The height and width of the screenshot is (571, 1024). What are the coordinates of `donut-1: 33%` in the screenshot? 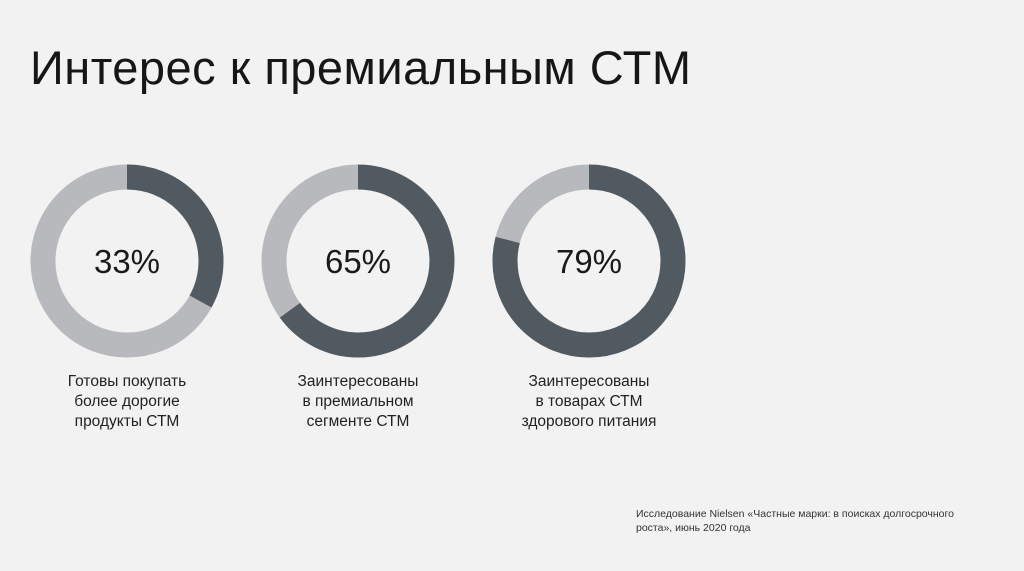 It's located at (127, 261).